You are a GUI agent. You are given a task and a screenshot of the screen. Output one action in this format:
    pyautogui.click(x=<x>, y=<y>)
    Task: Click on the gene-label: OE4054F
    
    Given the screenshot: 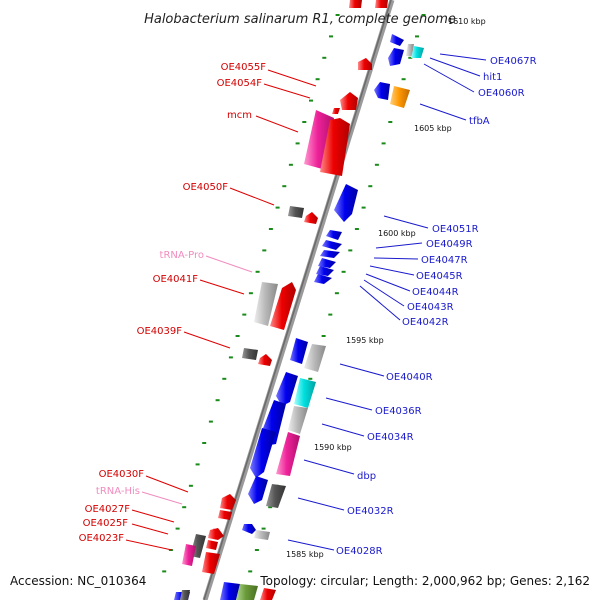 What is the action you would take?
    pyautogui.click(x=240, y=83)
    